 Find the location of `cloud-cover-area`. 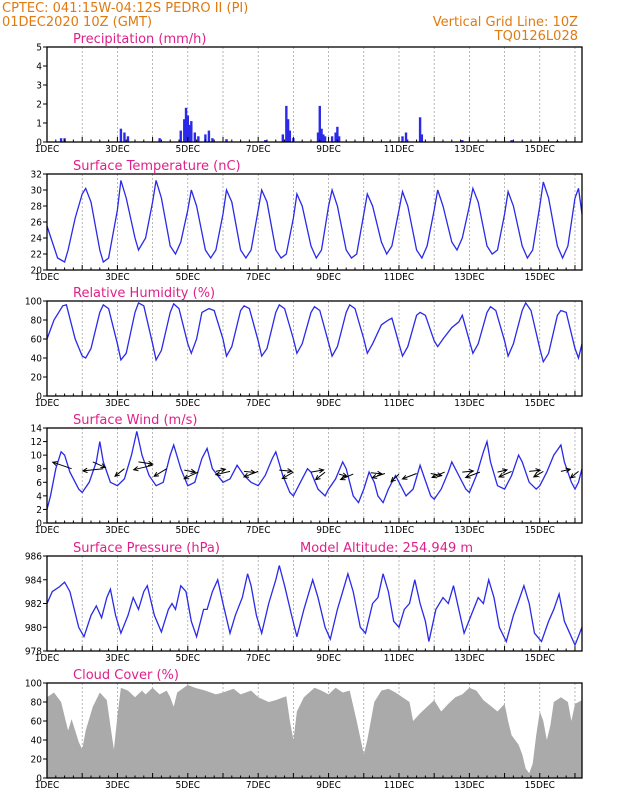

cloud-cover-area is located at coordinates (314, 731).